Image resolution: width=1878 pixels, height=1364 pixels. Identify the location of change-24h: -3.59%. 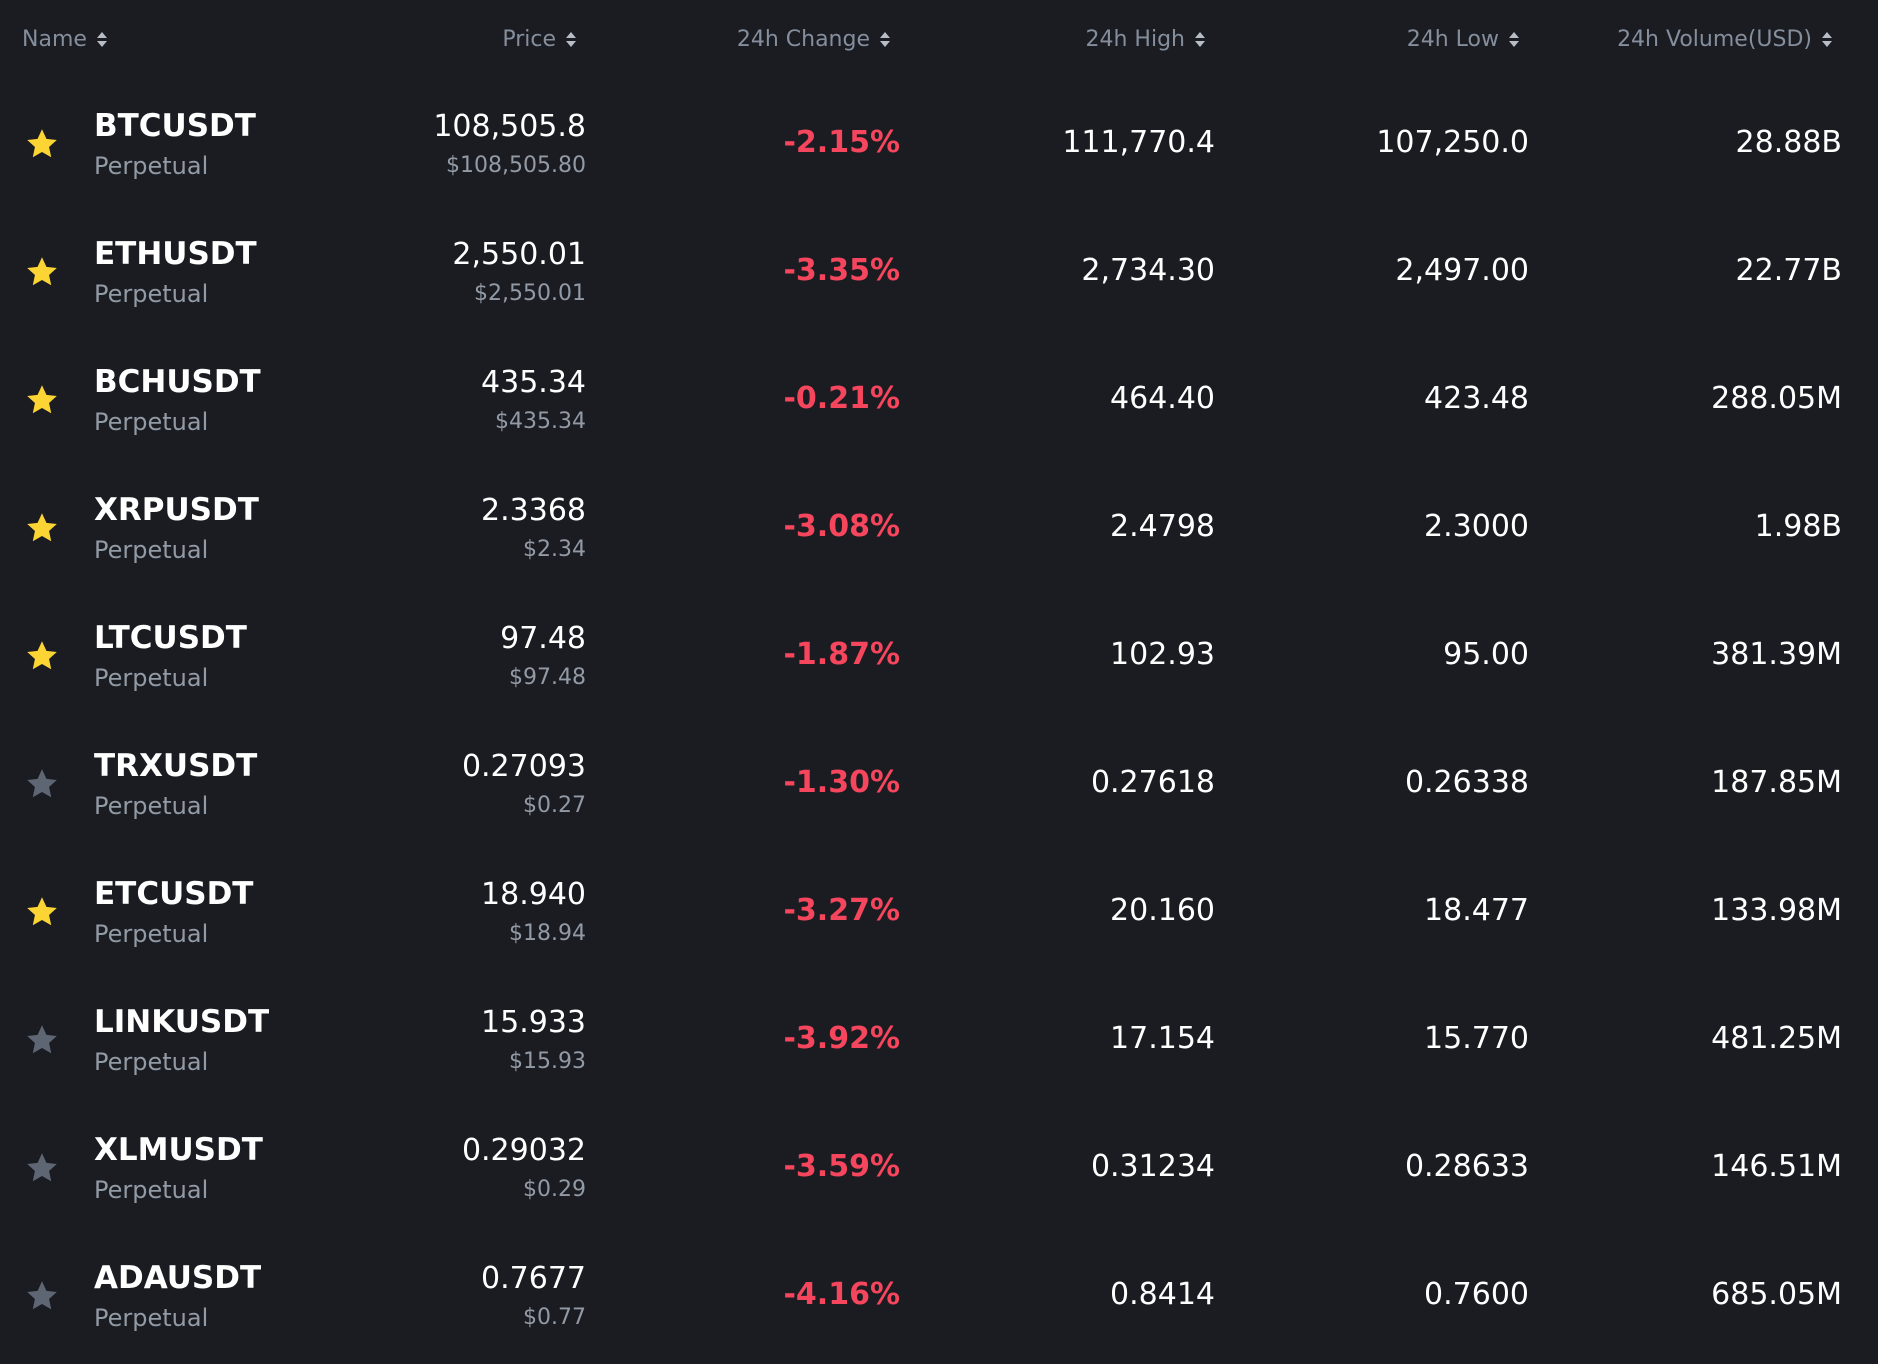
(841, 1166).